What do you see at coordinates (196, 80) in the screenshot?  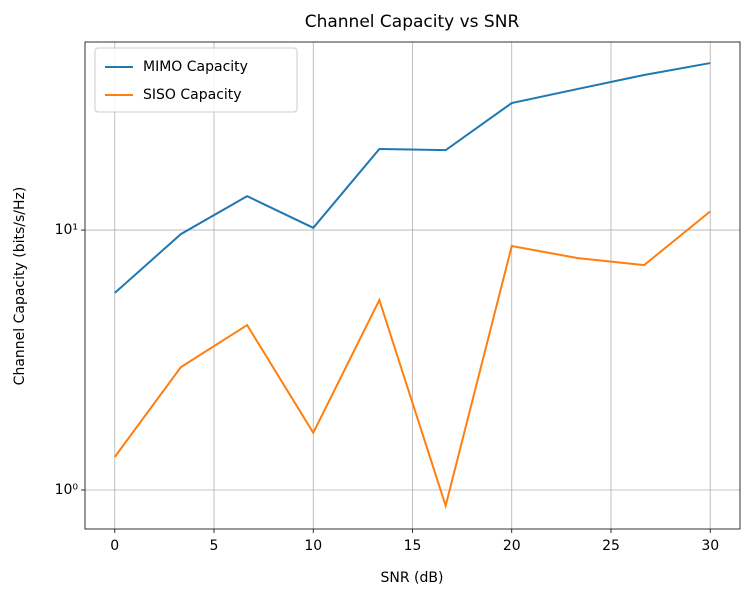 I see `legend-box` at bounding box center [196, 80].